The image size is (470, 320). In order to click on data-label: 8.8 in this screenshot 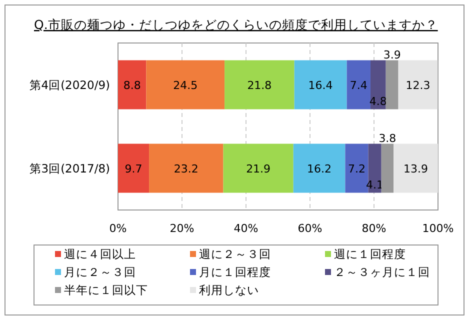, I will do `click(132, 85)`.